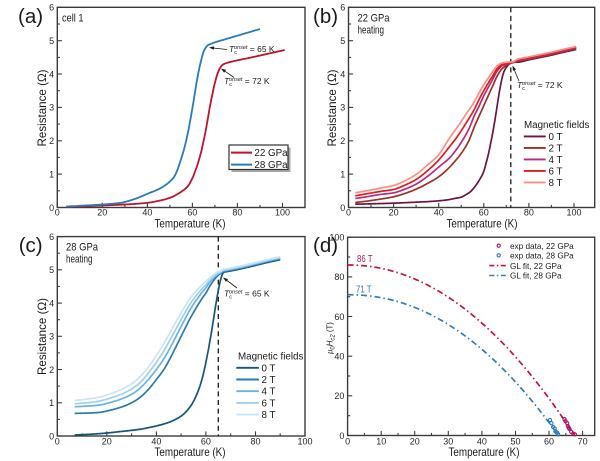 This screenshot has width=600, height=461. Describe the element at coordinates (515, 441) in the screenshot. I see `svg-text: 50` at that location.